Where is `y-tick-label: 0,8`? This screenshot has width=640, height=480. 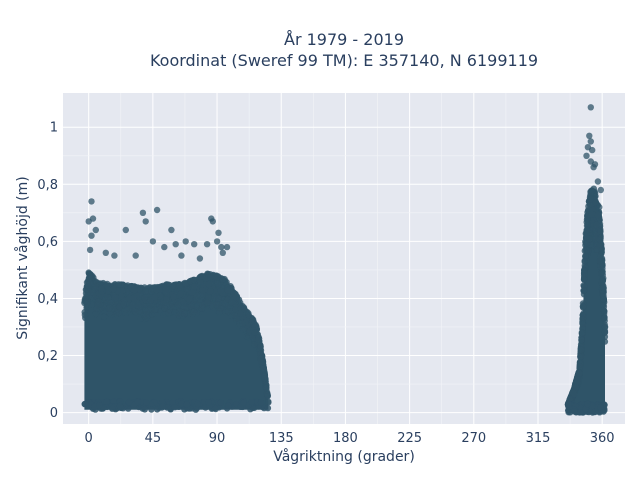
y-tick-label: 0,8 is located at coordinates (47, 185).